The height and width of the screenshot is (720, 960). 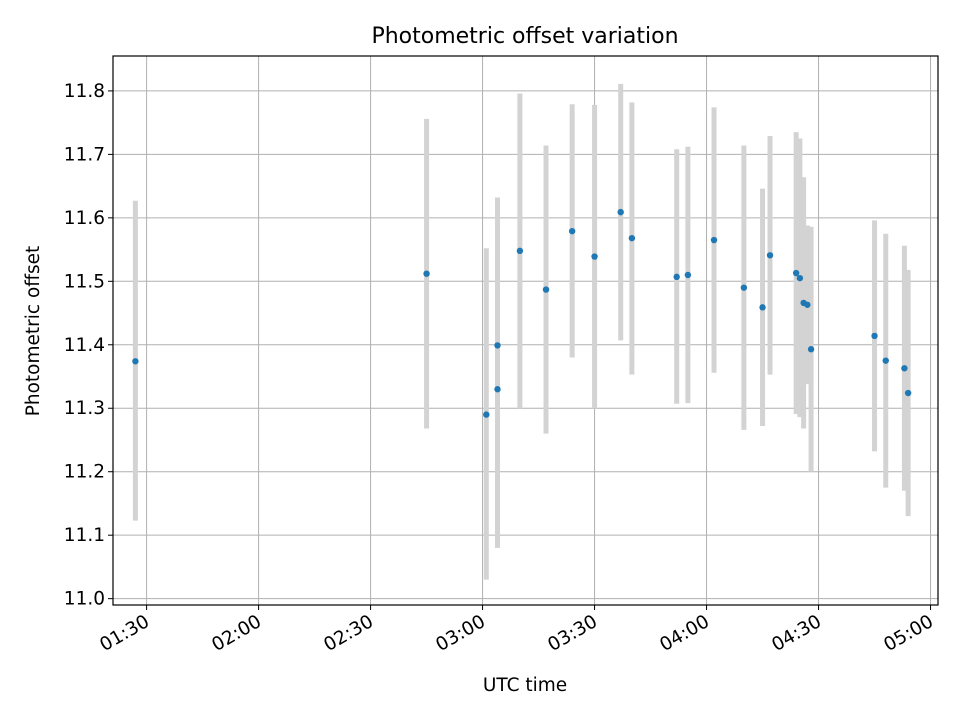 I want to click on y-tick-label: 11.8, so click(x=84, y=91).